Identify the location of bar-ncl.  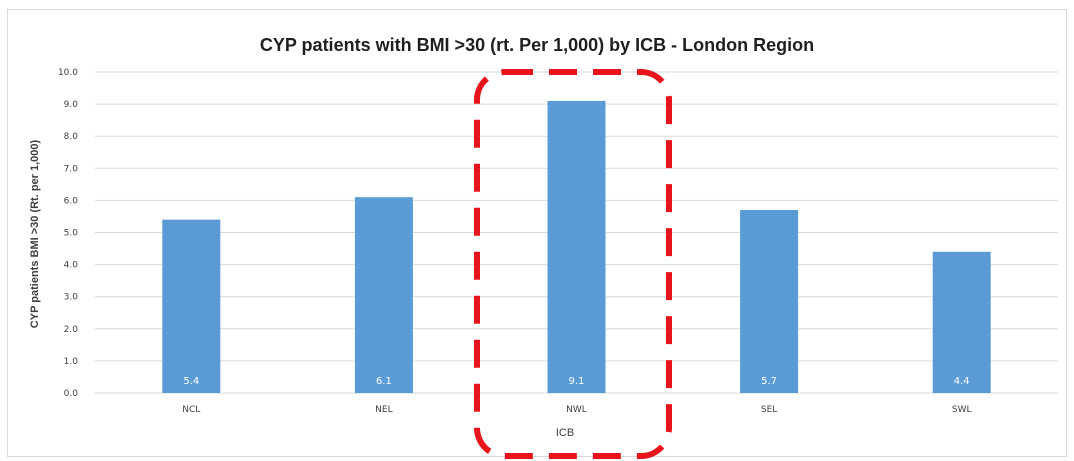
(191, 306).